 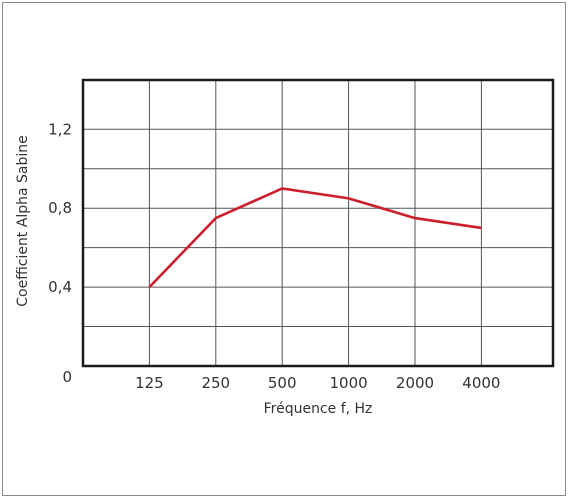 What do you see at coordinates (415, 383) in the screenshot?
I see `x-tick-label: 2000` at bounding box center [415, 383].